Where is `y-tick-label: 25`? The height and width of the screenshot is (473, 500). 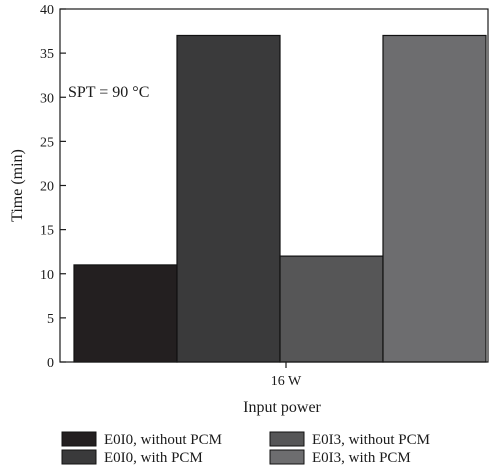
y-tick-label: 25 is located at coordinates (47, 142).